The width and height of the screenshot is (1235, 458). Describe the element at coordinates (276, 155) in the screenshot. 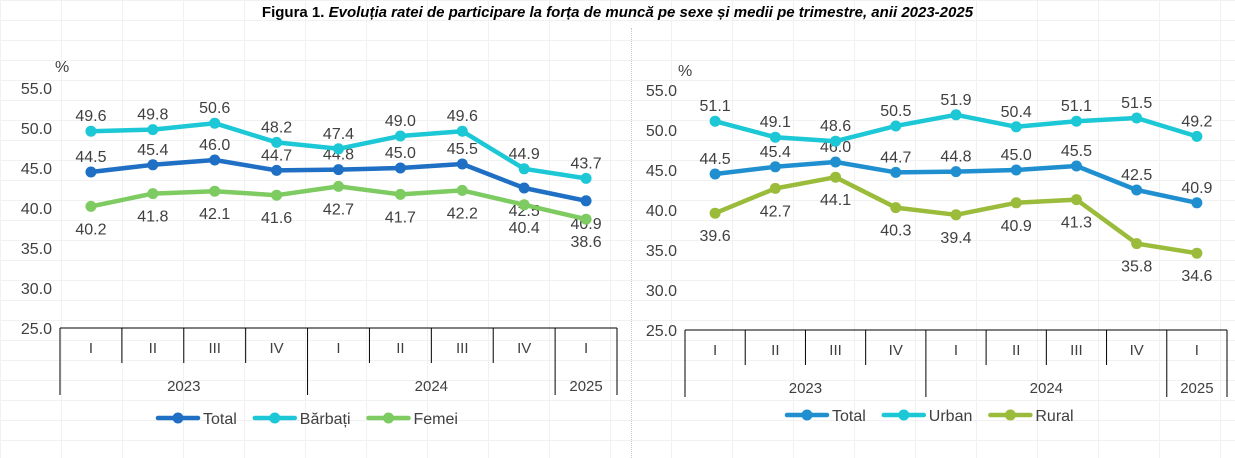

I see `left-data-label-total: 44.7` at that location.